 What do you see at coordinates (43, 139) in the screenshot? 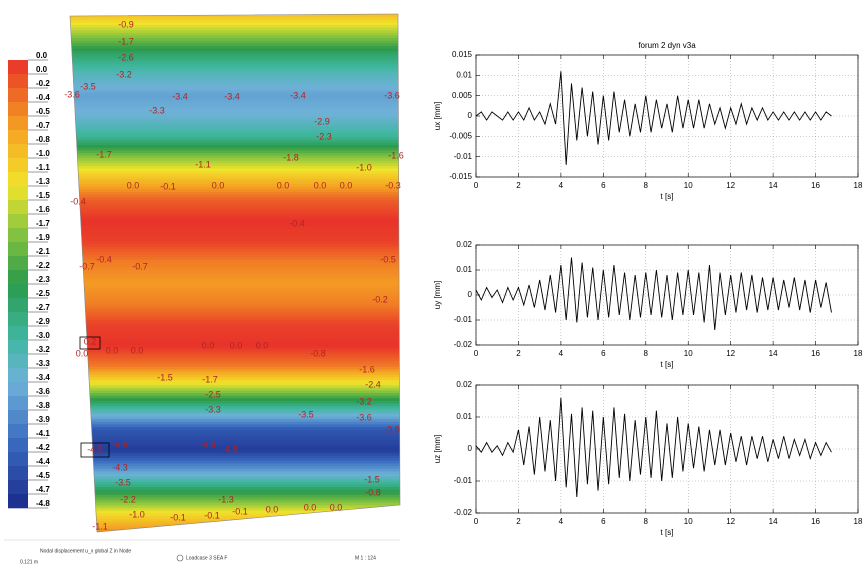
I see `colorbar-label: -0.8` at bounding box center [43, 139].